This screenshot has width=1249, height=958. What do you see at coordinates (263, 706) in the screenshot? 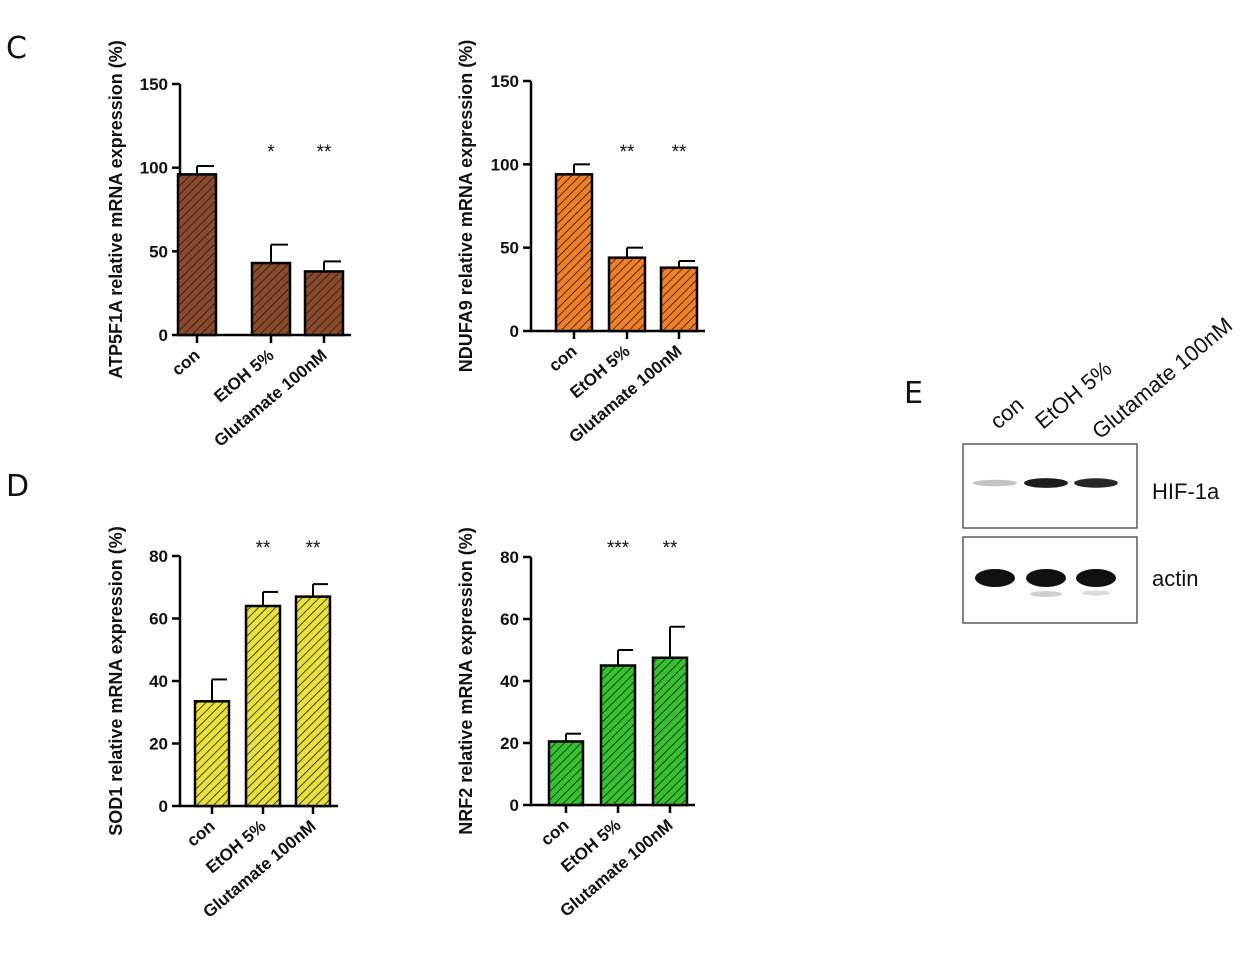
I see `bar-sod1-etoh` at bounding box center [263, 706].